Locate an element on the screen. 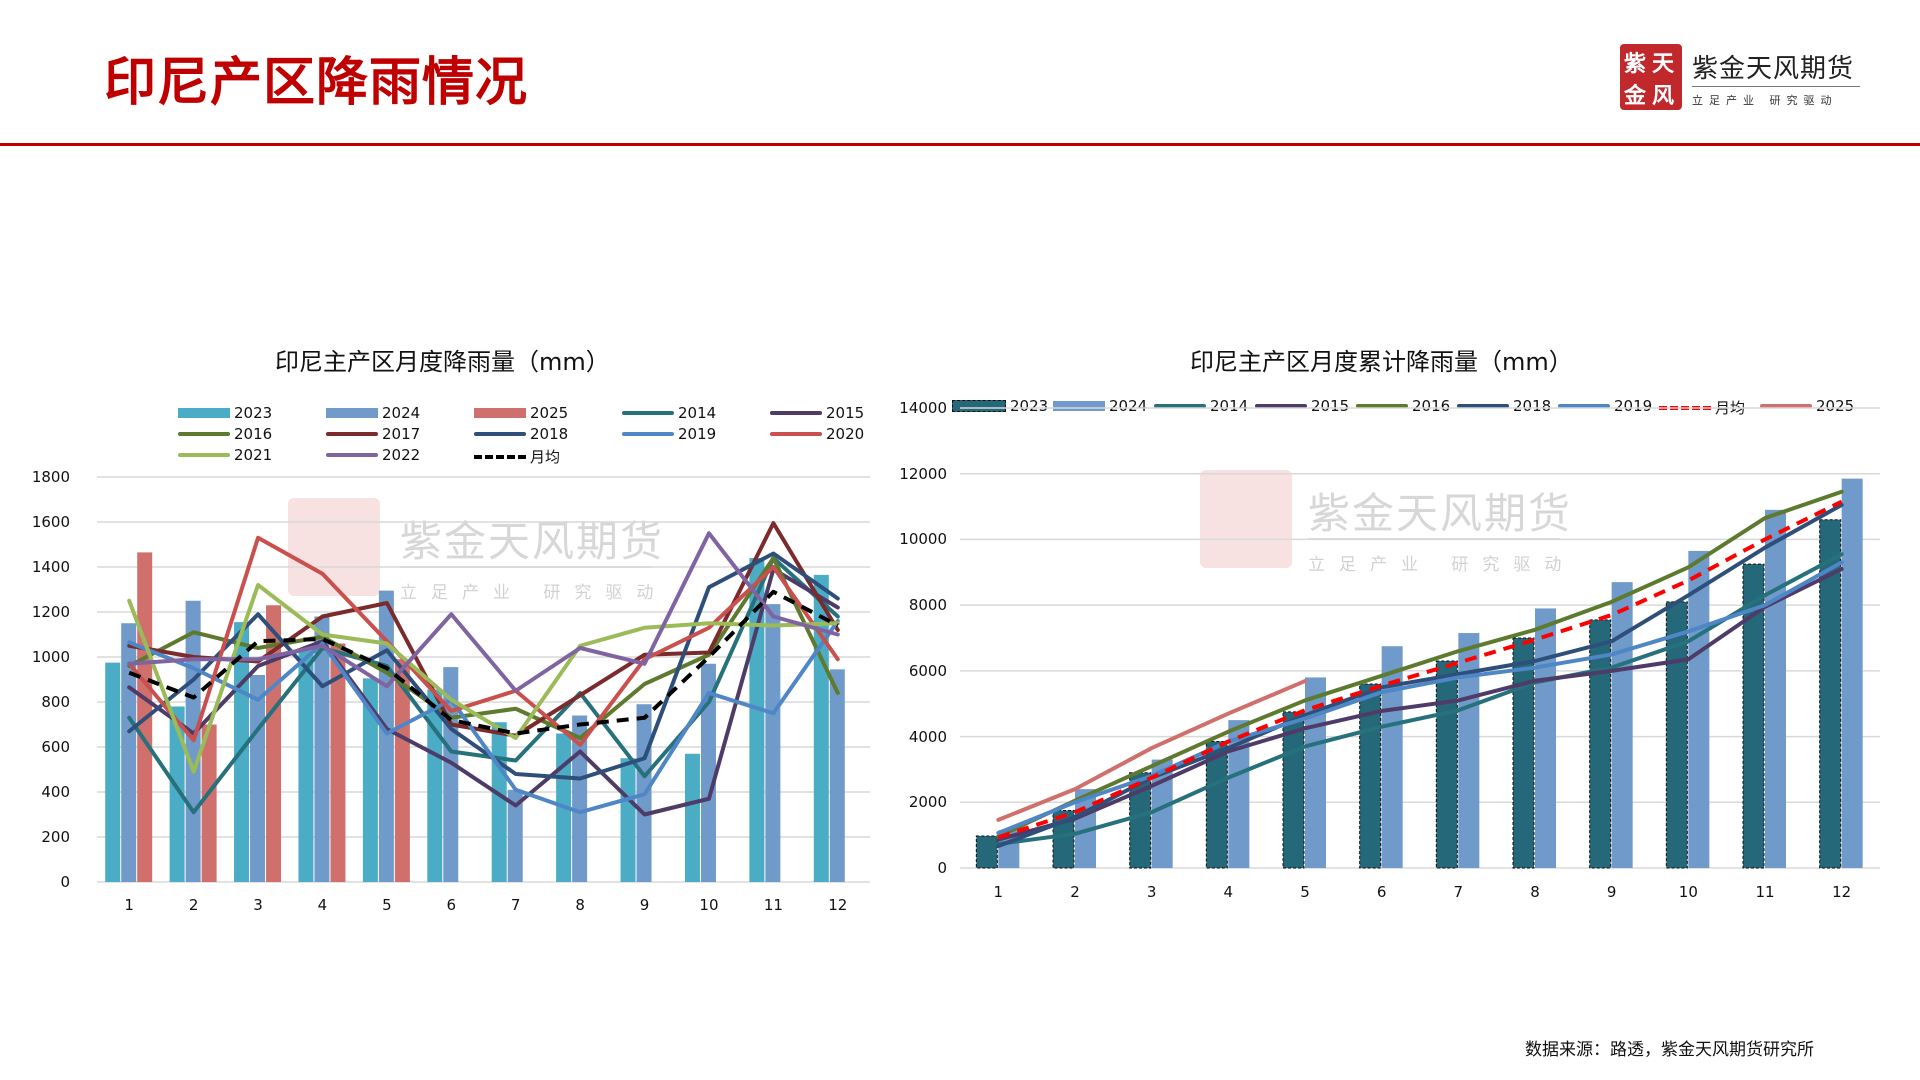 This screenshot has width=1920, height=1080. header-divider is located at coordinates (960, 144).